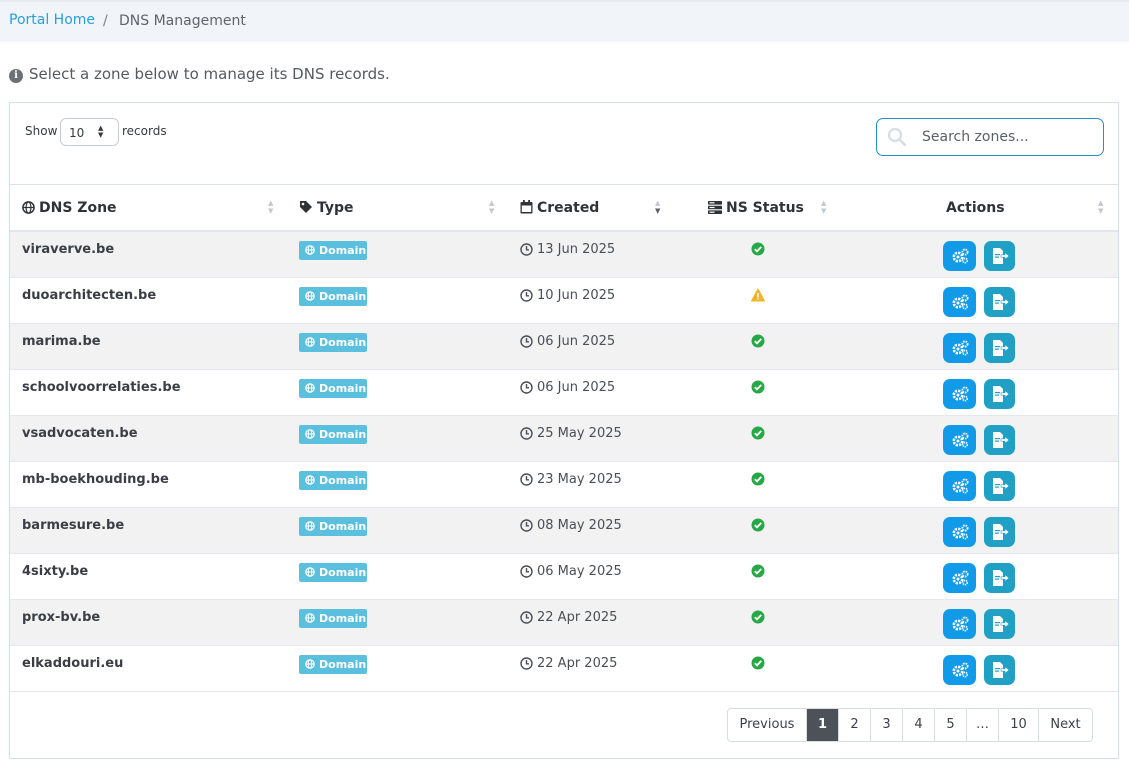 This screenshot has width=1129, height=770. I want to click on records-label: records, so click(144, 131).